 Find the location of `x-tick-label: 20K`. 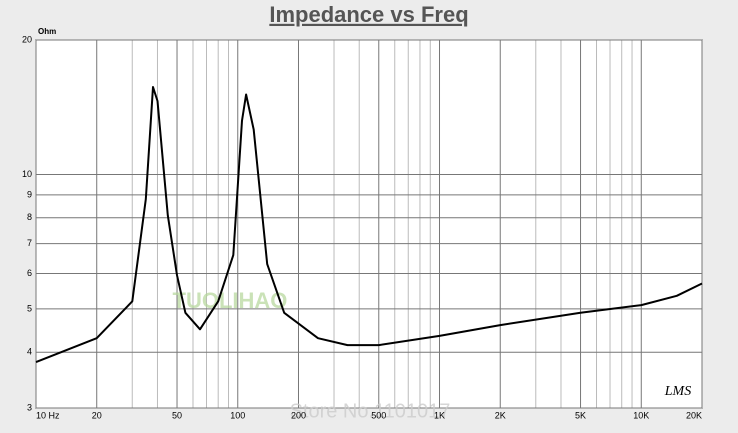

x-tick-label: 20K is located at coordinates (694, 415).